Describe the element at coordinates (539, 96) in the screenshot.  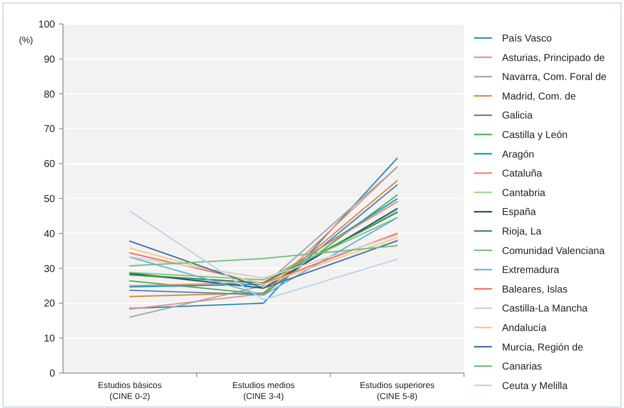
I see `legend-label: Madrid, Com. de` at that location.